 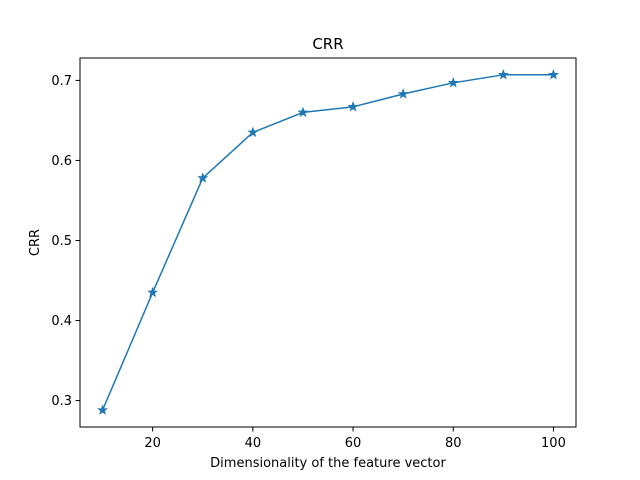 I want to click on x-axis: 20 40 60 80 100, so click(x=355, y=439).